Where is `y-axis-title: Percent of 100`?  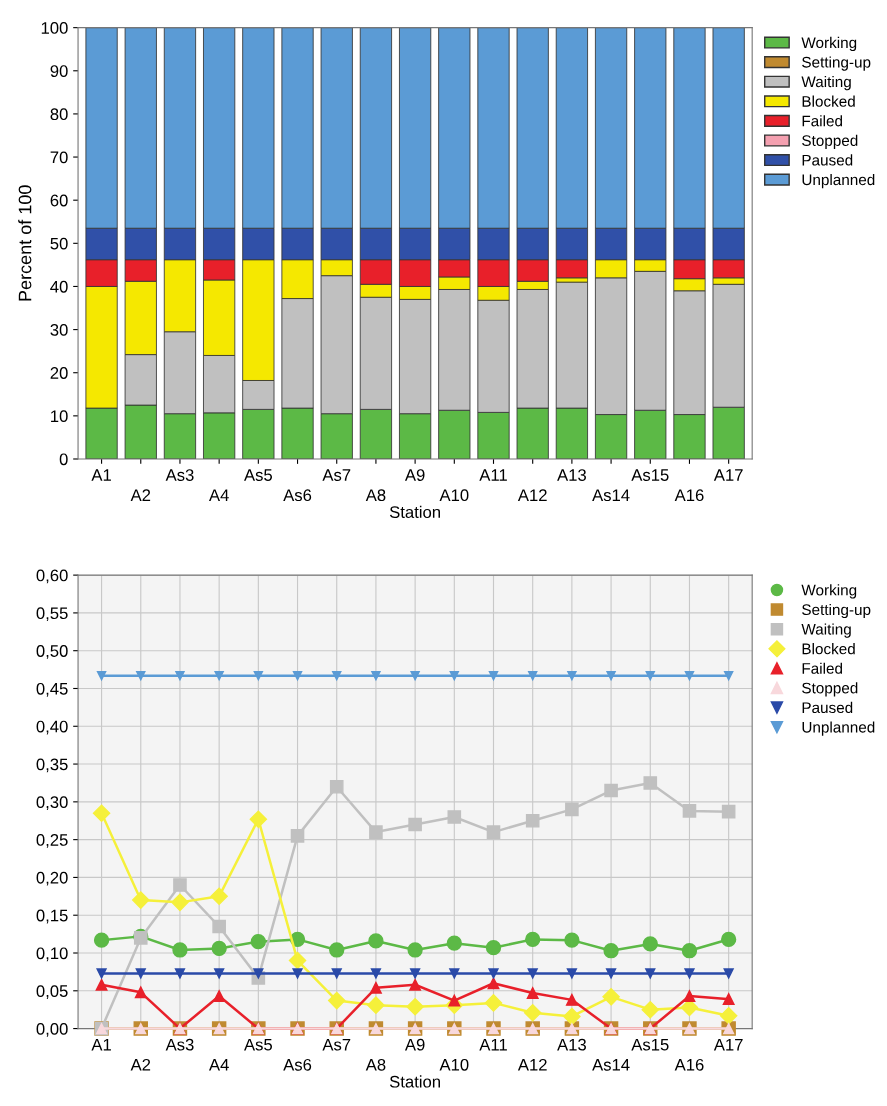
y-axis-title: Percent of 100 is located at coordinates (25, 243).